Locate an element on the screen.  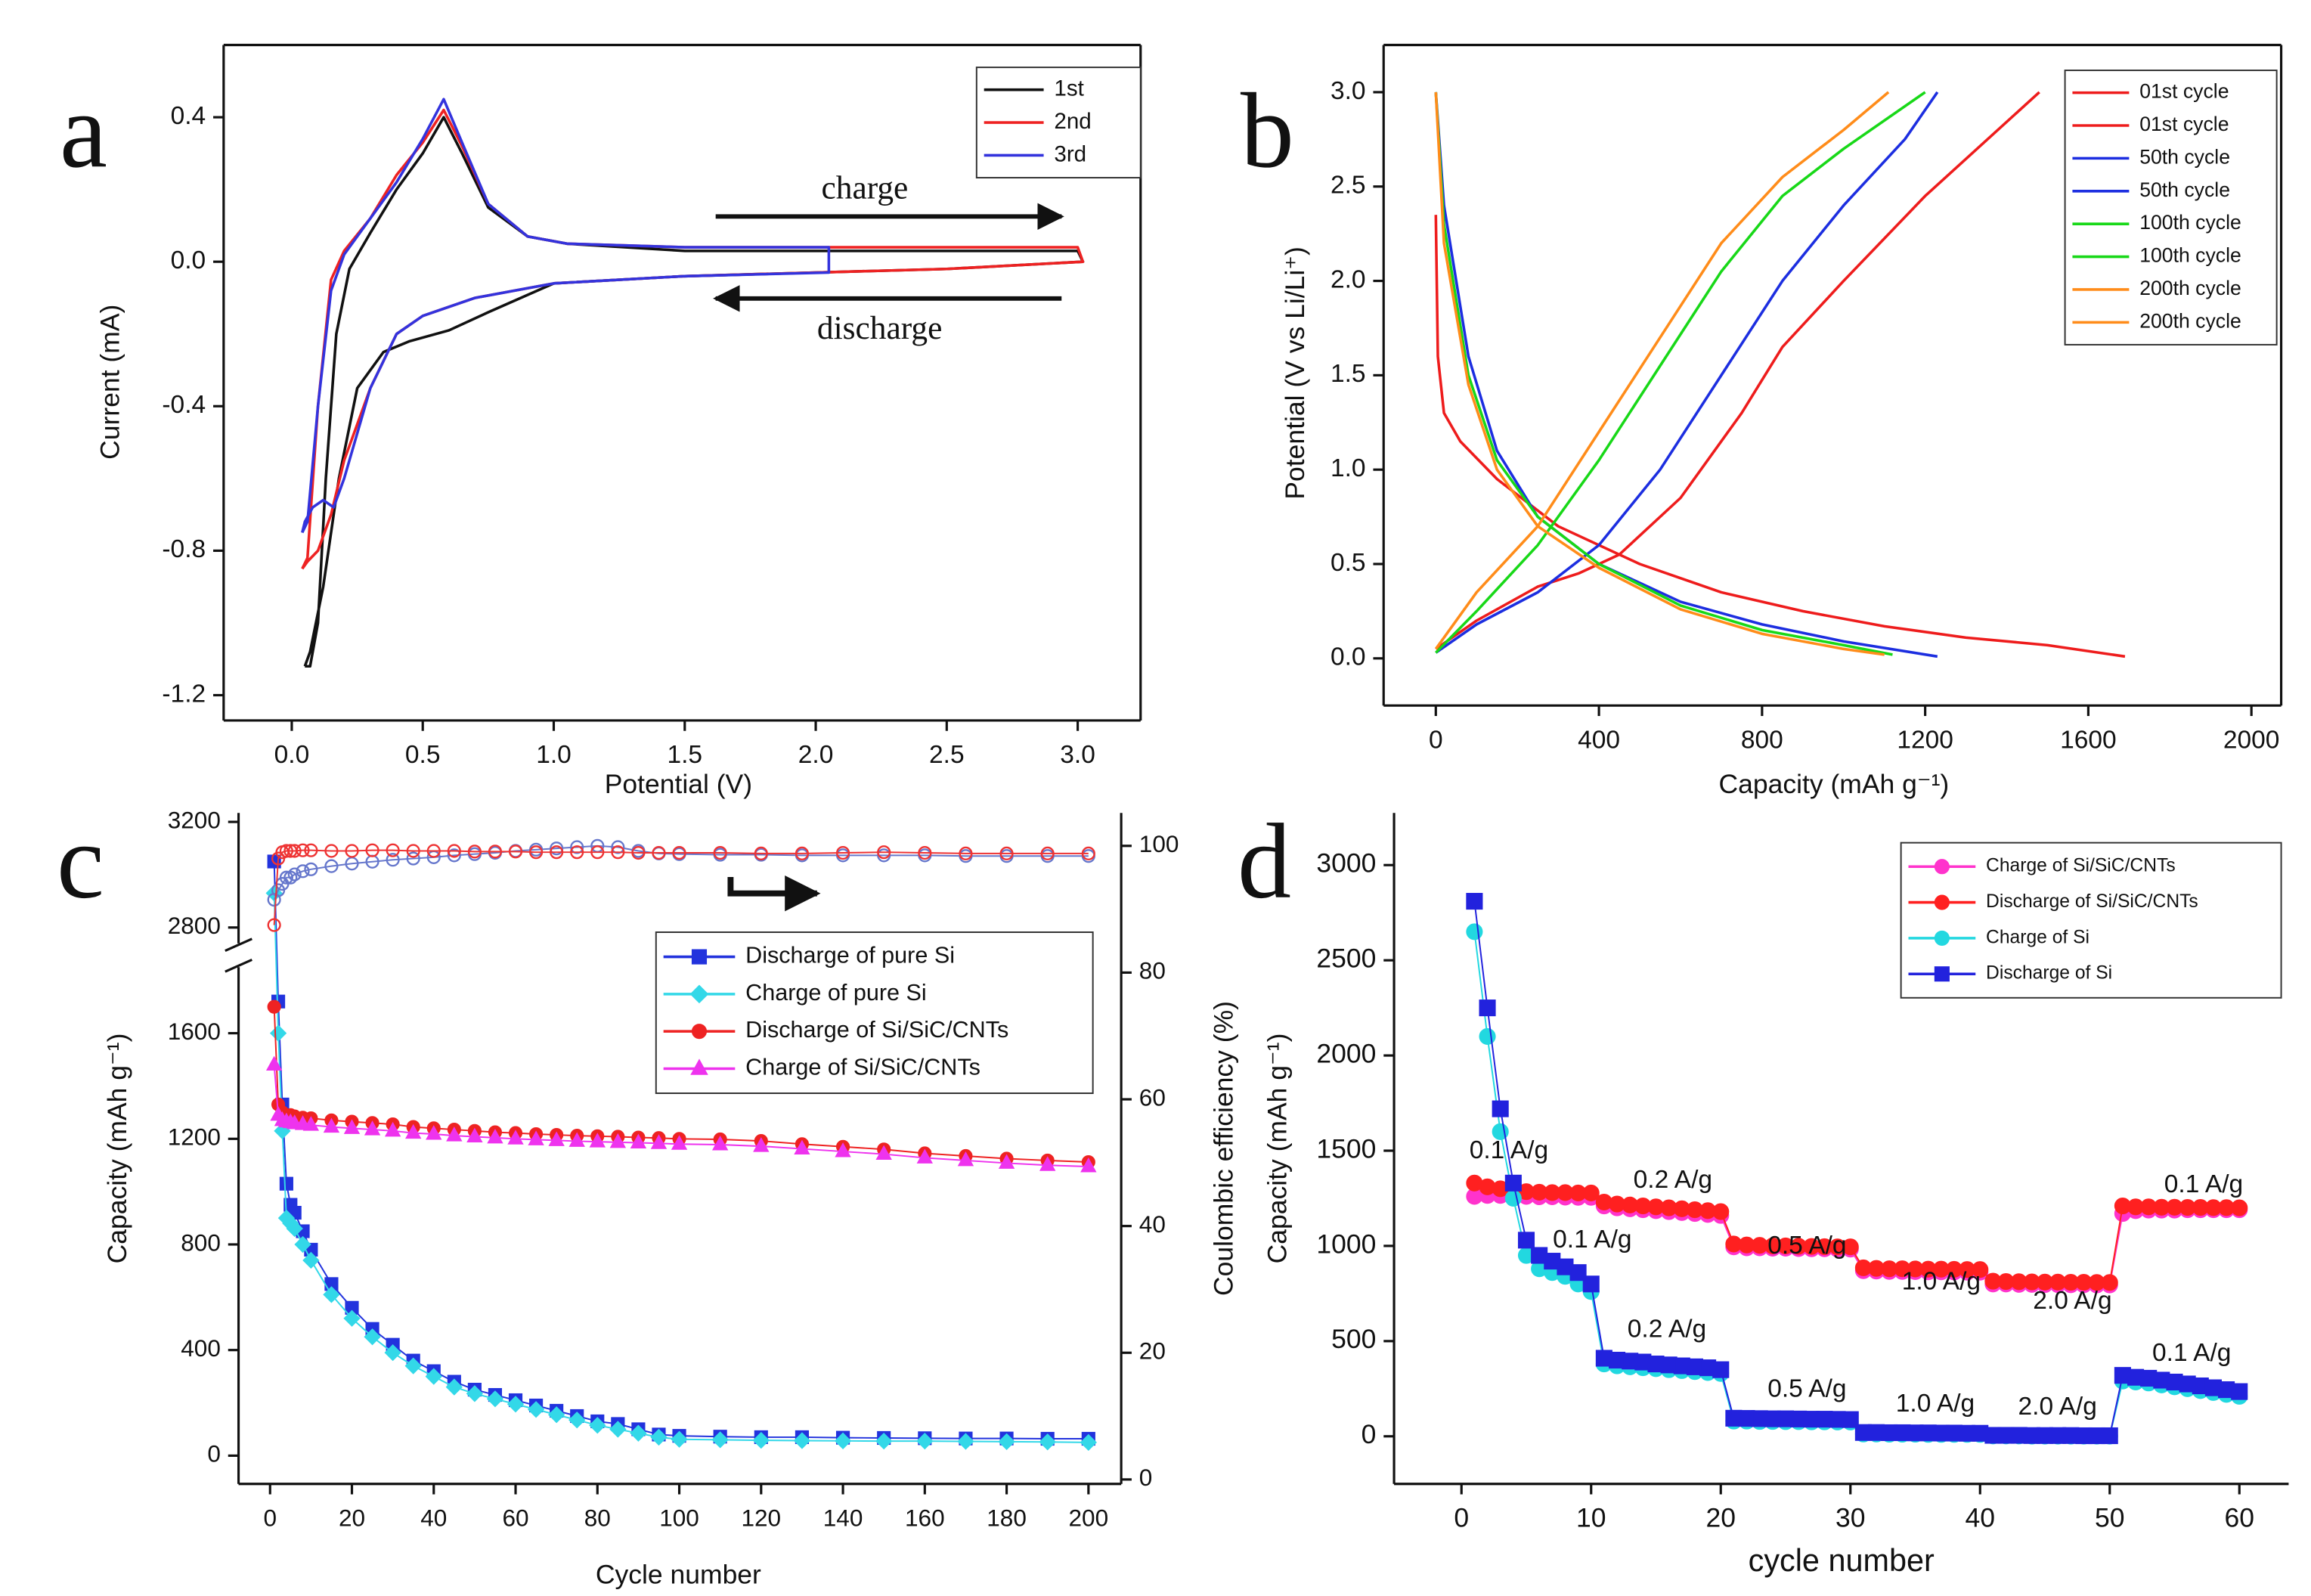
legend-label: Charge of pure Si is located at coordinates (836, 993).